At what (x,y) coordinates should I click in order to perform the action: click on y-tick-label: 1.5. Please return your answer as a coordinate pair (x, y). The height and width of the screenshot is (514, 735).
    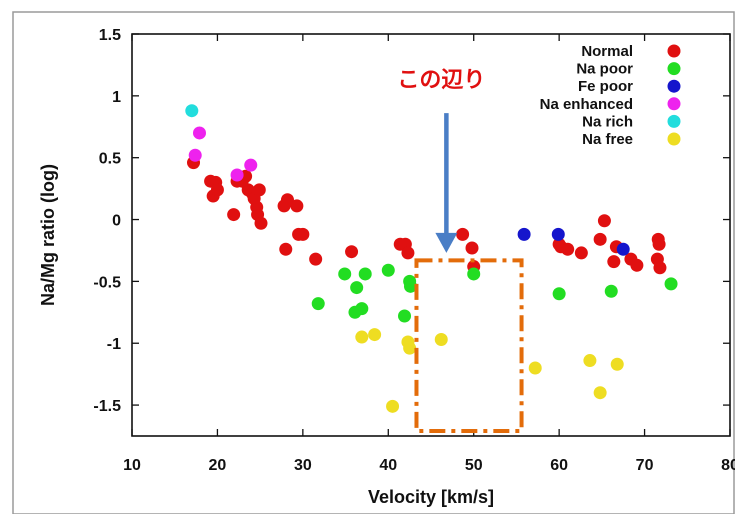
    Looking at the image, I should click on (110, 35).